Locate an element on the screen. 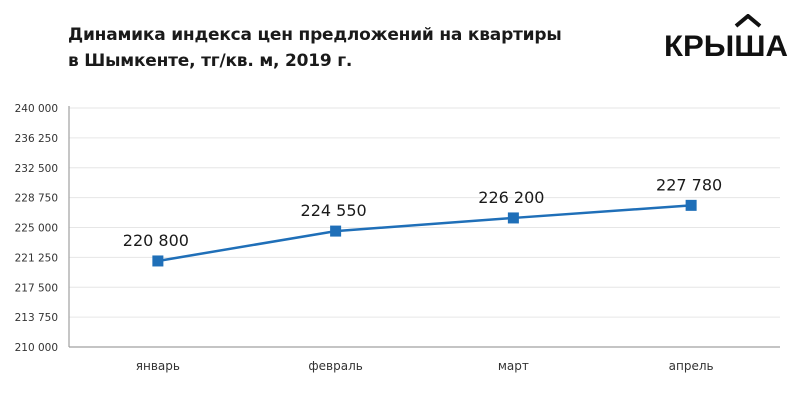 This screenshot has height=403, width=800. y-tick-label: 213 750 is located at coordinates (36, 318).